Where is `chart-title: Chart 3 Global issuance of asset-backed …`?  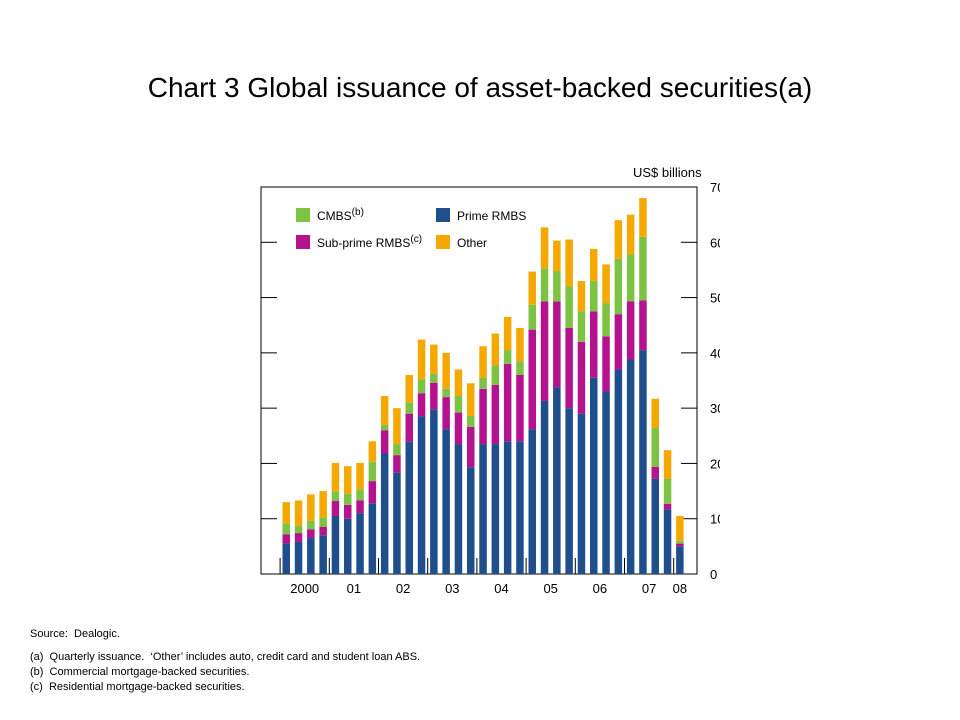 chart-title: Chart 3 Global issuance of asset-backed … is located at coordinates (480, 87).